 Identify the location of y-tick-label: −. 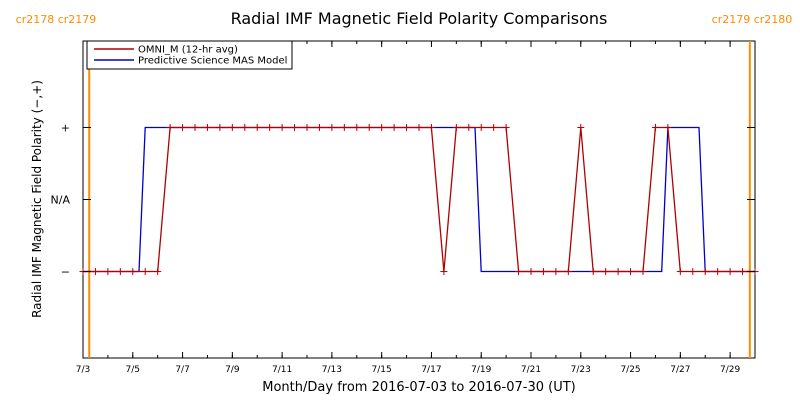
(65, 272).